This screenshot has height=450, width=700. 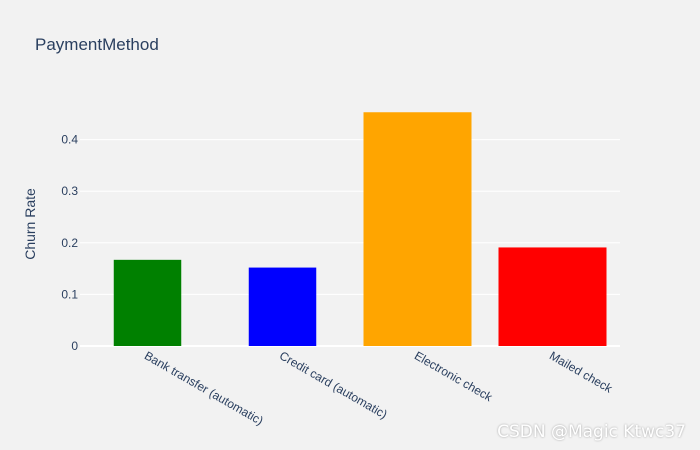 What do you see at coordinates (97, 44) in the screenshot?
I see `chart-title: PaymentMethod` at bounding box center [97, 44].